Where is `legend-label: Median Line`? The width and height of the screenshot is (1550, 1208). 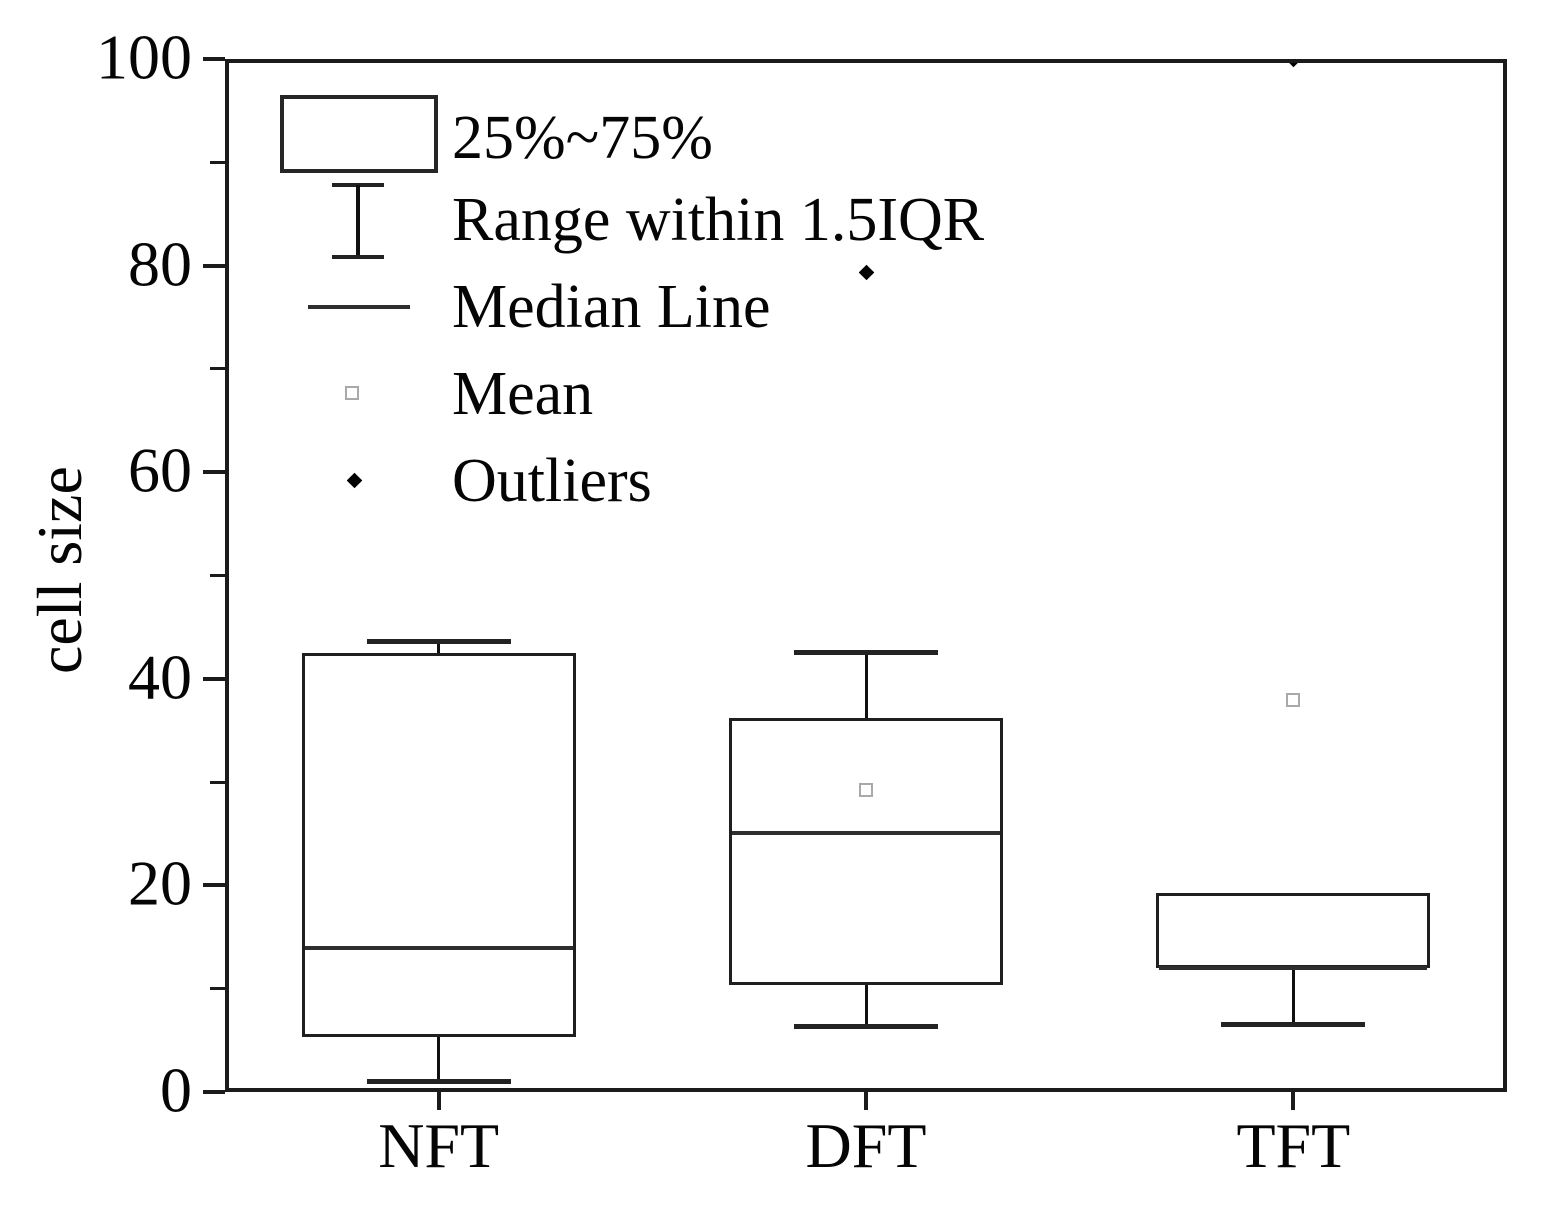 legend-label: Median Line is located at coordinates (611, 307).